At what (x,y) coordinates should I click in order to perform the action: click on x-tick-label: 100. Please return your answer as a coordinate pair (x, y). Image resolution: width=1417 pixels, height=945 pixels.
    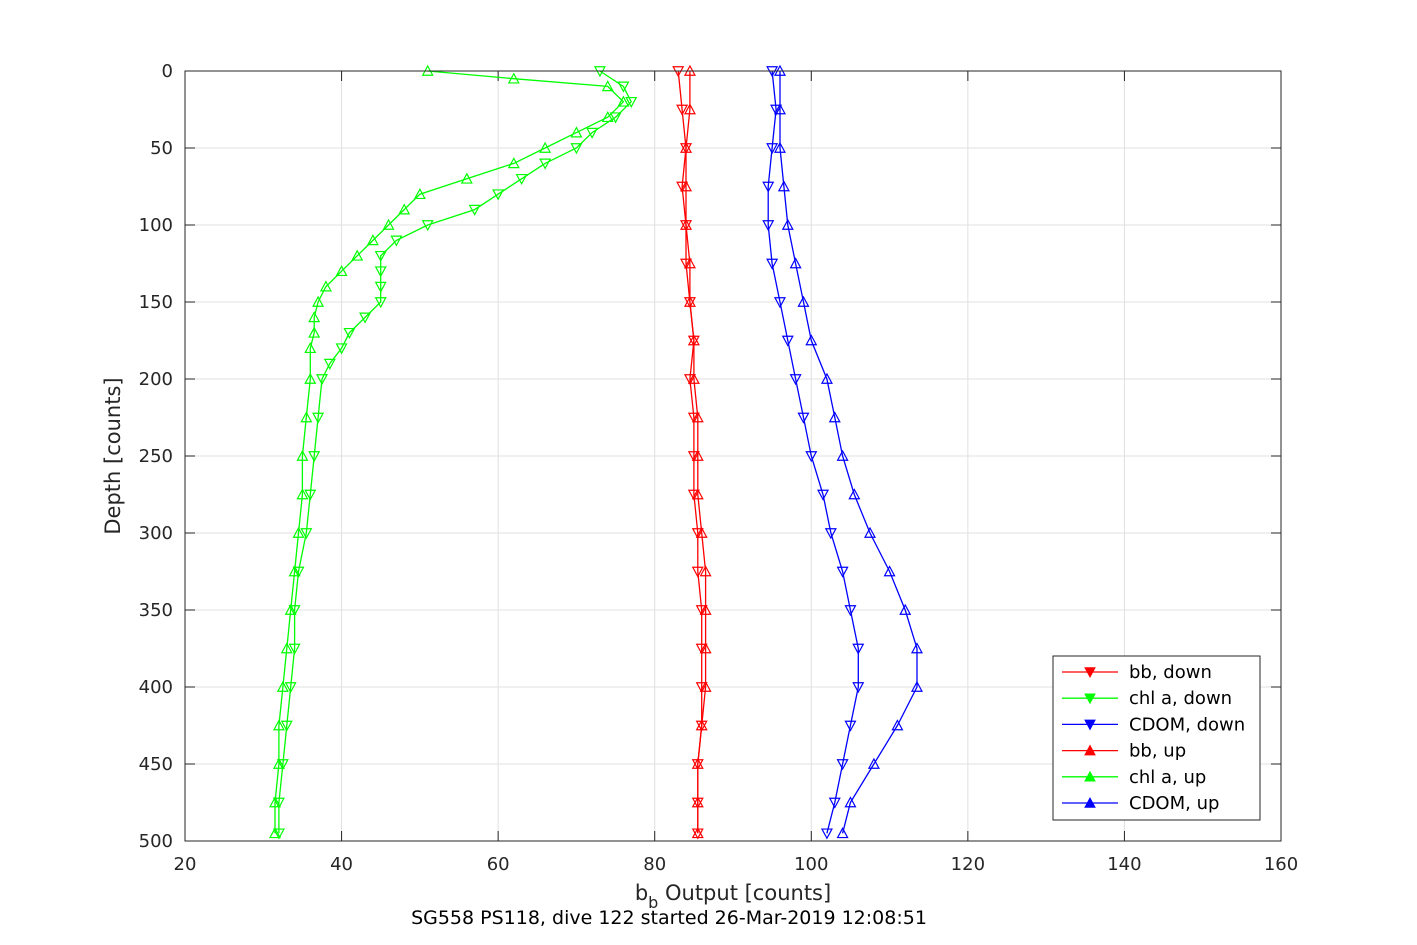
    Looking at the image, I should click on (811, 864).